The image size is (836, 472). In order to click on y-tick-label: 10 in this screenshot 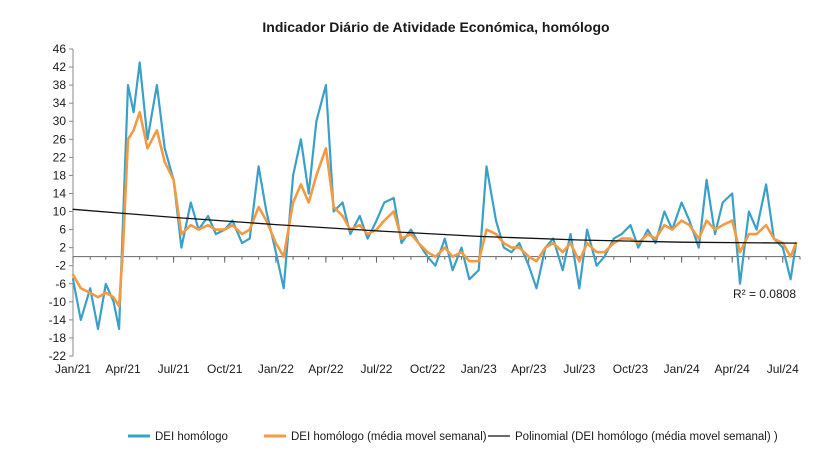, I will do `click(60, 212)`.